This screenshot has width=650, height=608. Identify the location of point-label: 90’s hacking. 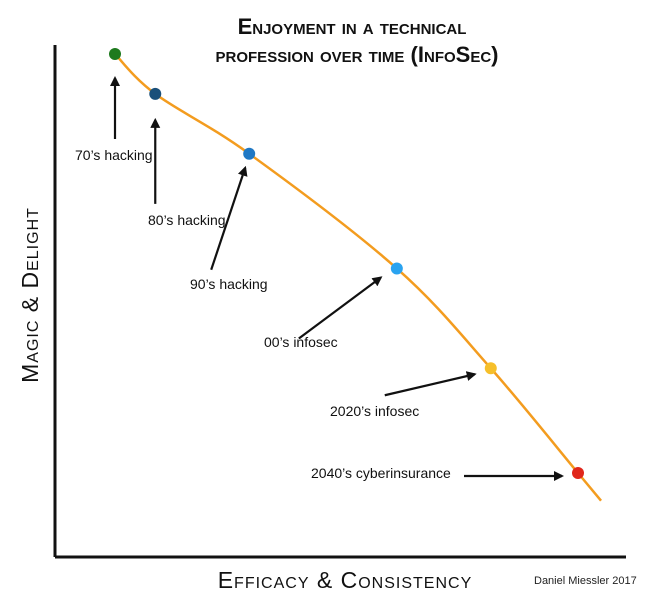
(229, 284).